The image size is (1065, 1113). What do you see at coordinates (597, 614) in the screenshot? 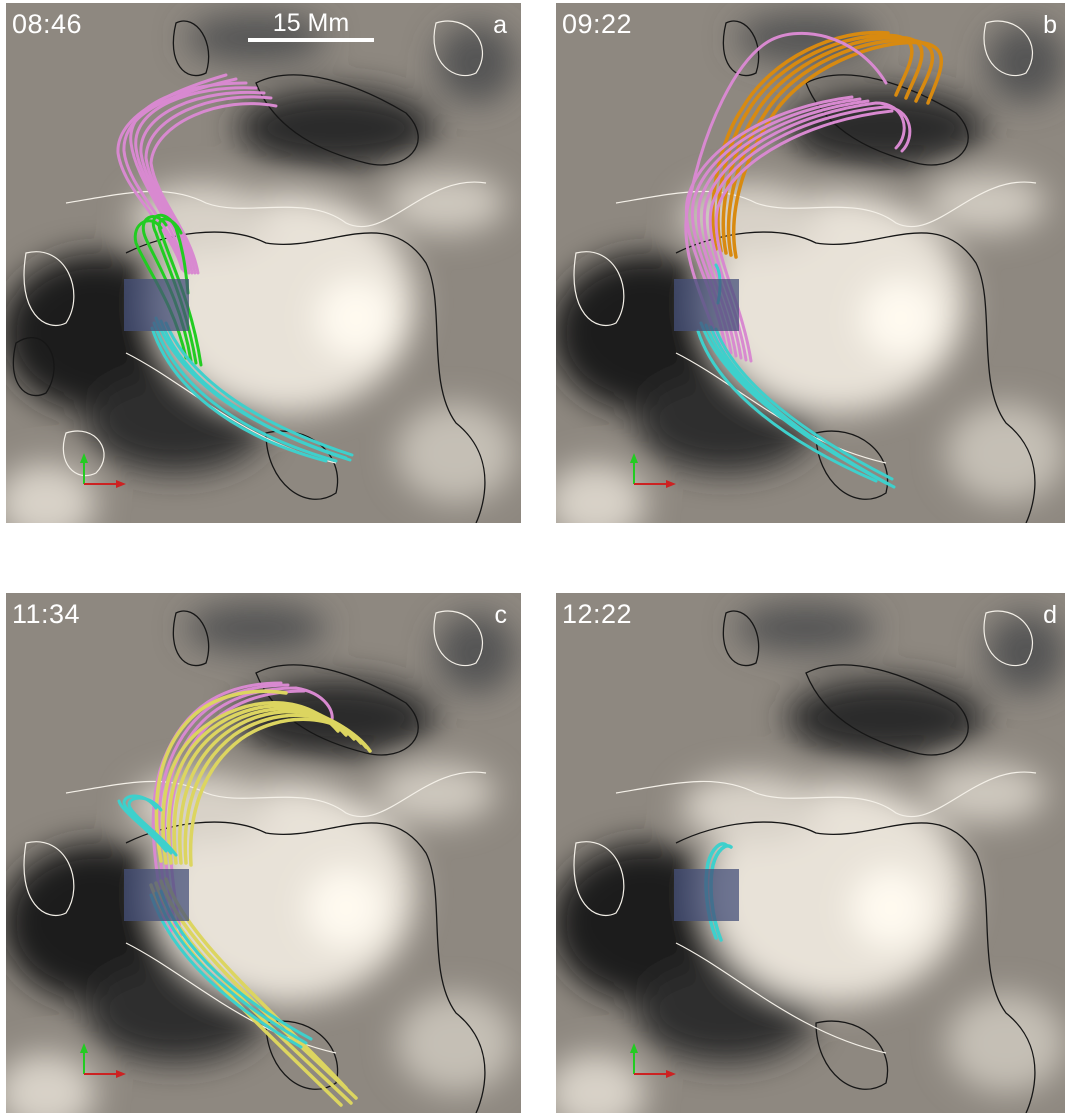
I see `timestamp: 12:22` at bounding box center [597, 614].